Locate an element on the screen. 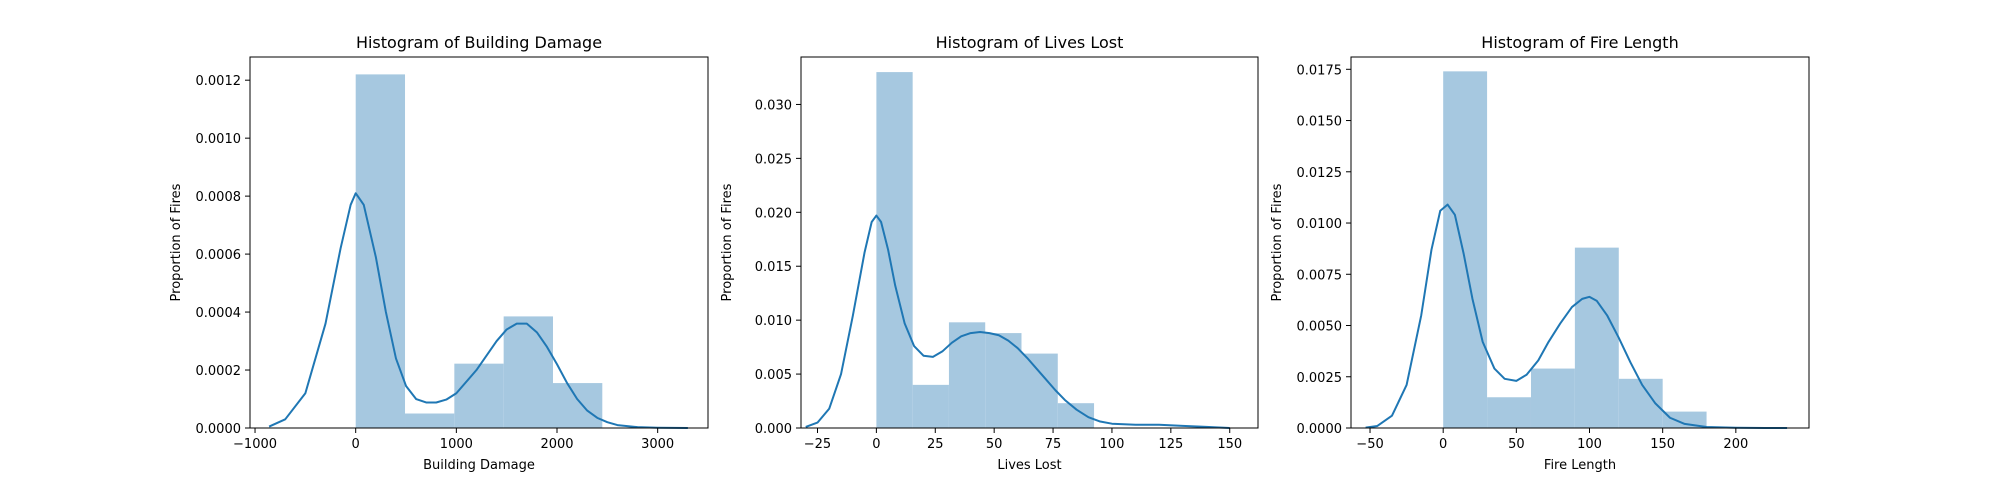  y-tick-label: 0.0050 is located at coordinates (1320, 327).